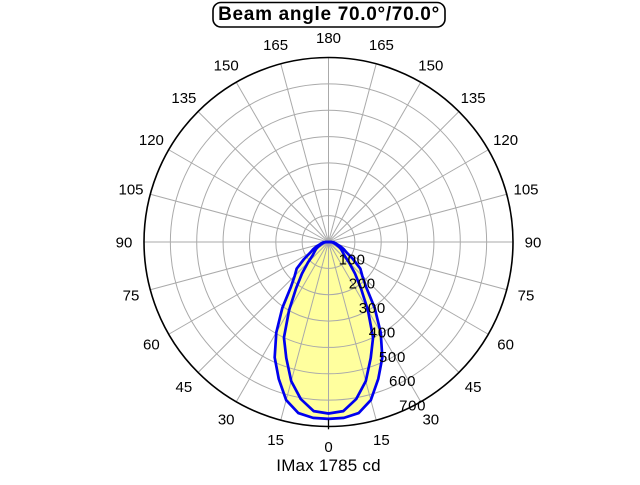 The height and width of the screenshot is (485, 640). Describe the element at coordinates (392, 357) in the screenshot. I see `svg-text: 500` at that location.